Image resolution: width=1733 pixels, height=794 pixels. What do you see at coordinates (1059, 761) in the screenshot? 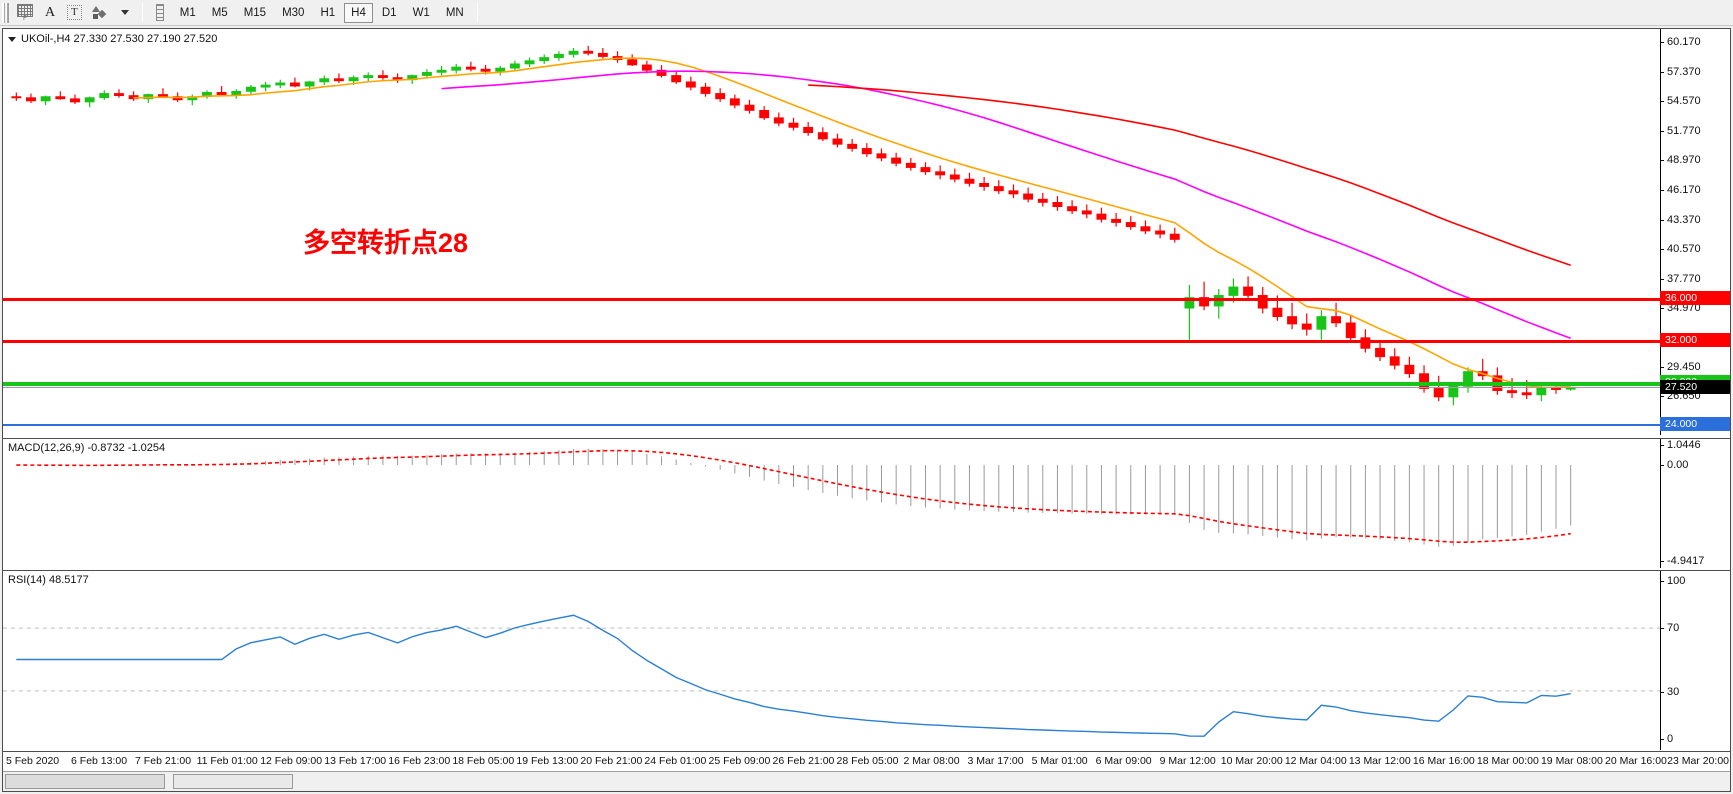
I see `time-axis-label: 5 Mar 01:00` at bounding box center [1059, 761].